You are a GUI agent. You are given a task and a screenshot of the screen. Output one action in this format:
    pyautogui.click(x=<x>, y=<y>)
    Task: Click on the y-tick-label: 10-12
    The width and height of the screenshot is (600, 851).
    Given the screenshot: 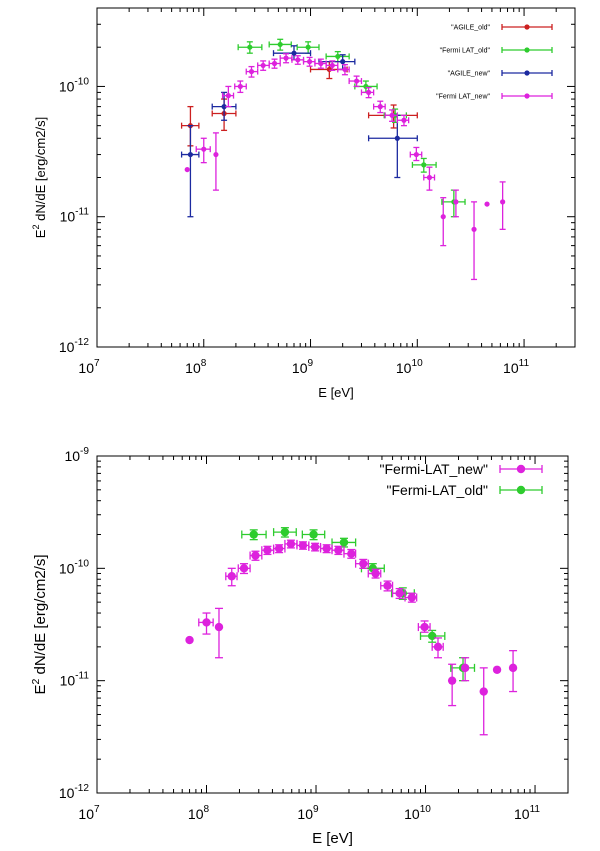 What is the action you would take?
    pyautogui.click(x=74, y=346)
    